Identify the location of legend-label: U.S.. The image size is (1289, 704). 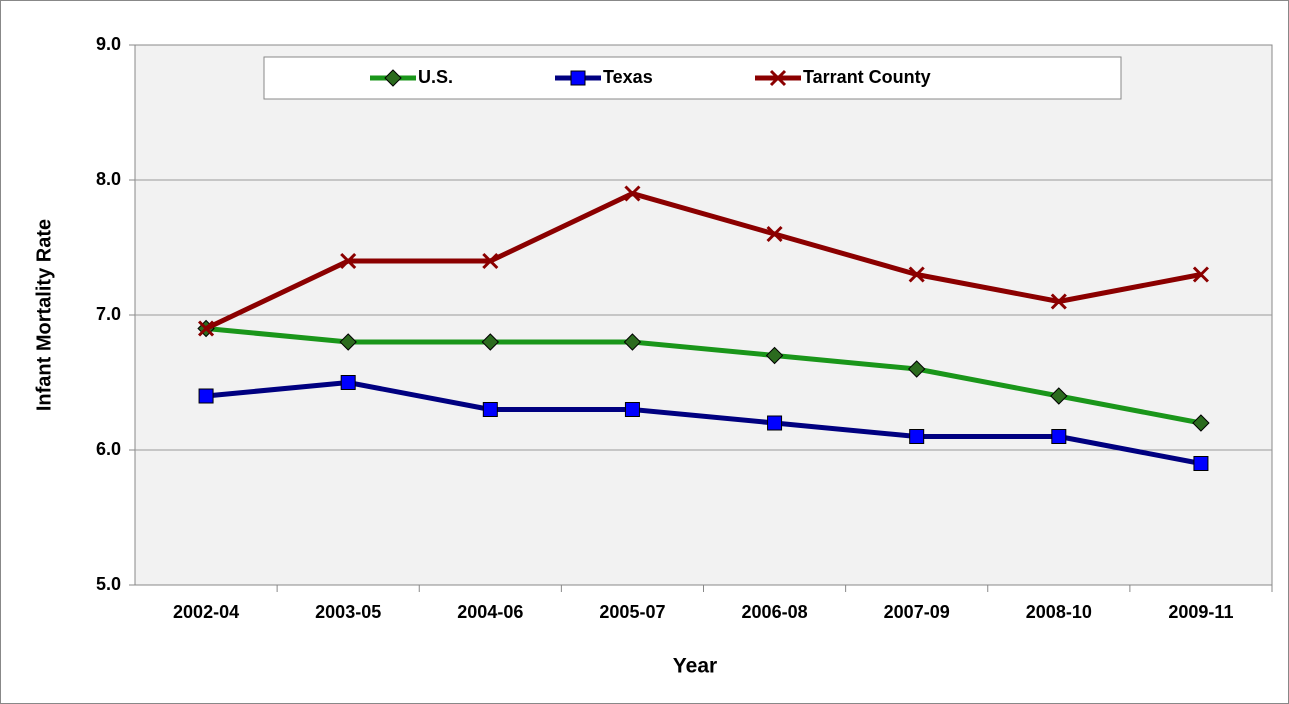
(435, 77).